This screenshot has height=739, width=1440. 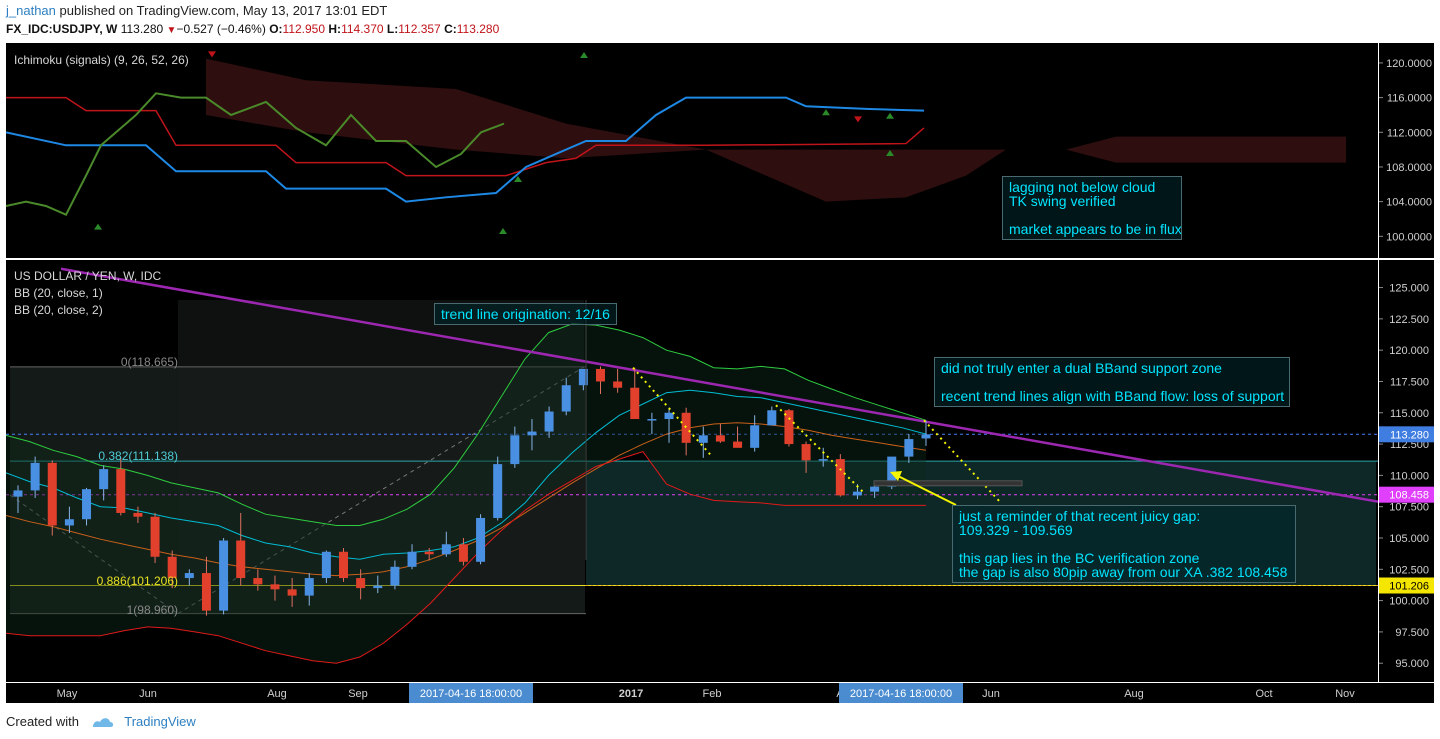 What do you see at coordinates (1409, 382) in the screenshot?
I see `price-tick-label: 117.500` at bounding box center [1409, 382].